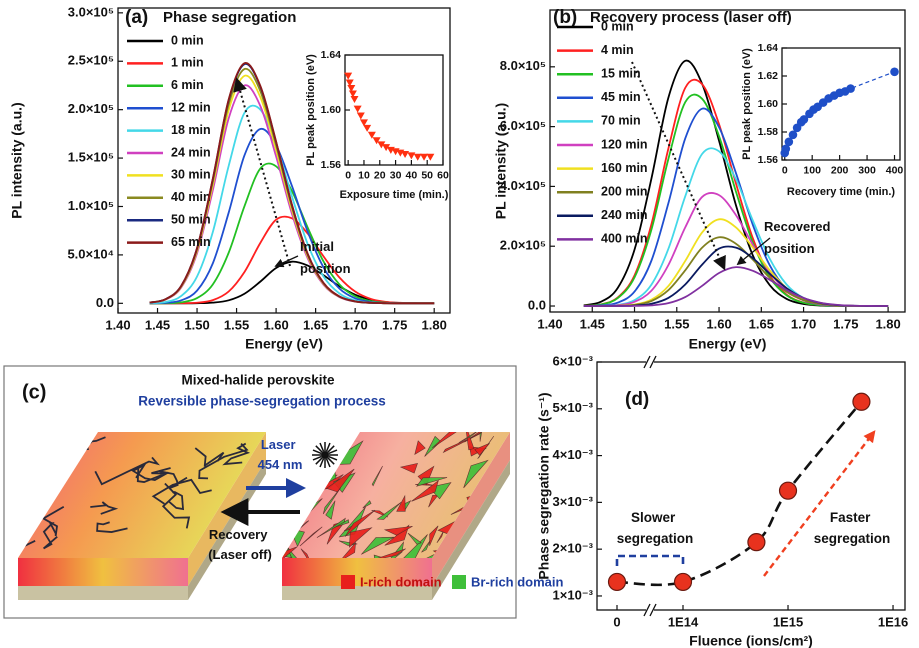  What do you see at coordinates (187, 85) in the screenshot?
I see `legend-label: 6 min` at bounding box center [187, 85].